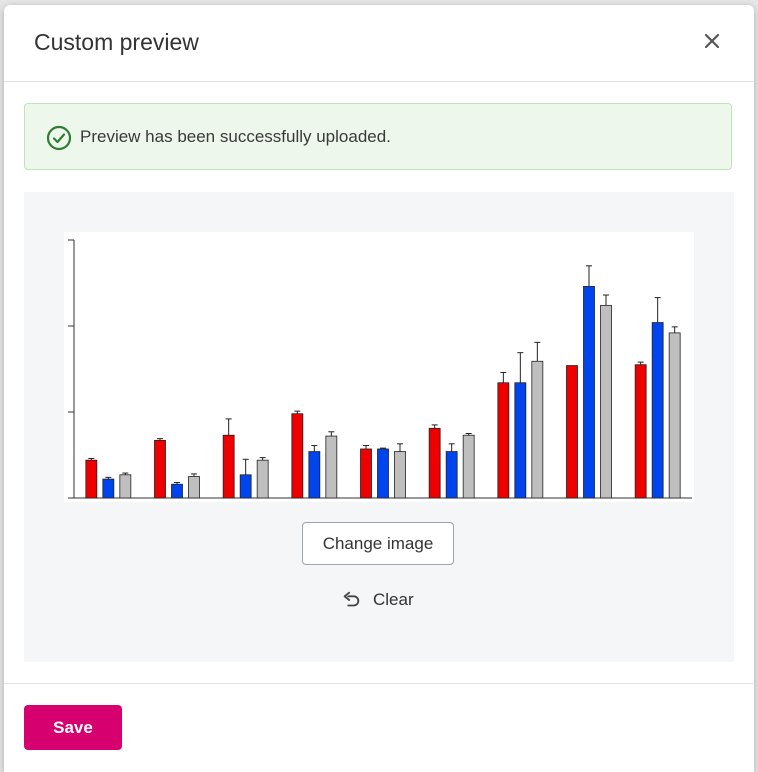  What do you see at coordinates (378, 543) in the screenshot?
I see `change-image-button: Change image` at bounding box center [378, 543].